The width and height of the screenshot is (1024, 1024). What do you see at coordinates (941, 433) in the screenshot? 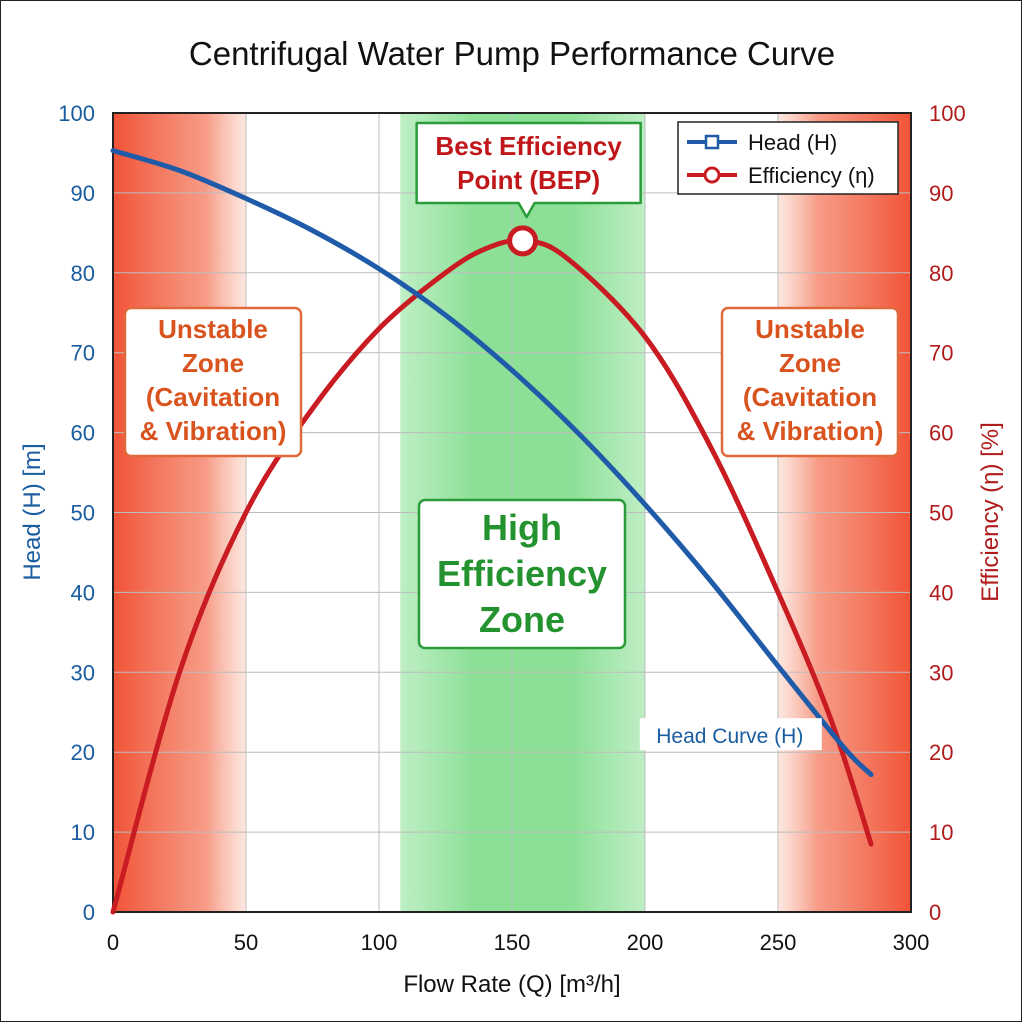
I see `right-tick-label-6: 60` at bounding box center [941, 433].